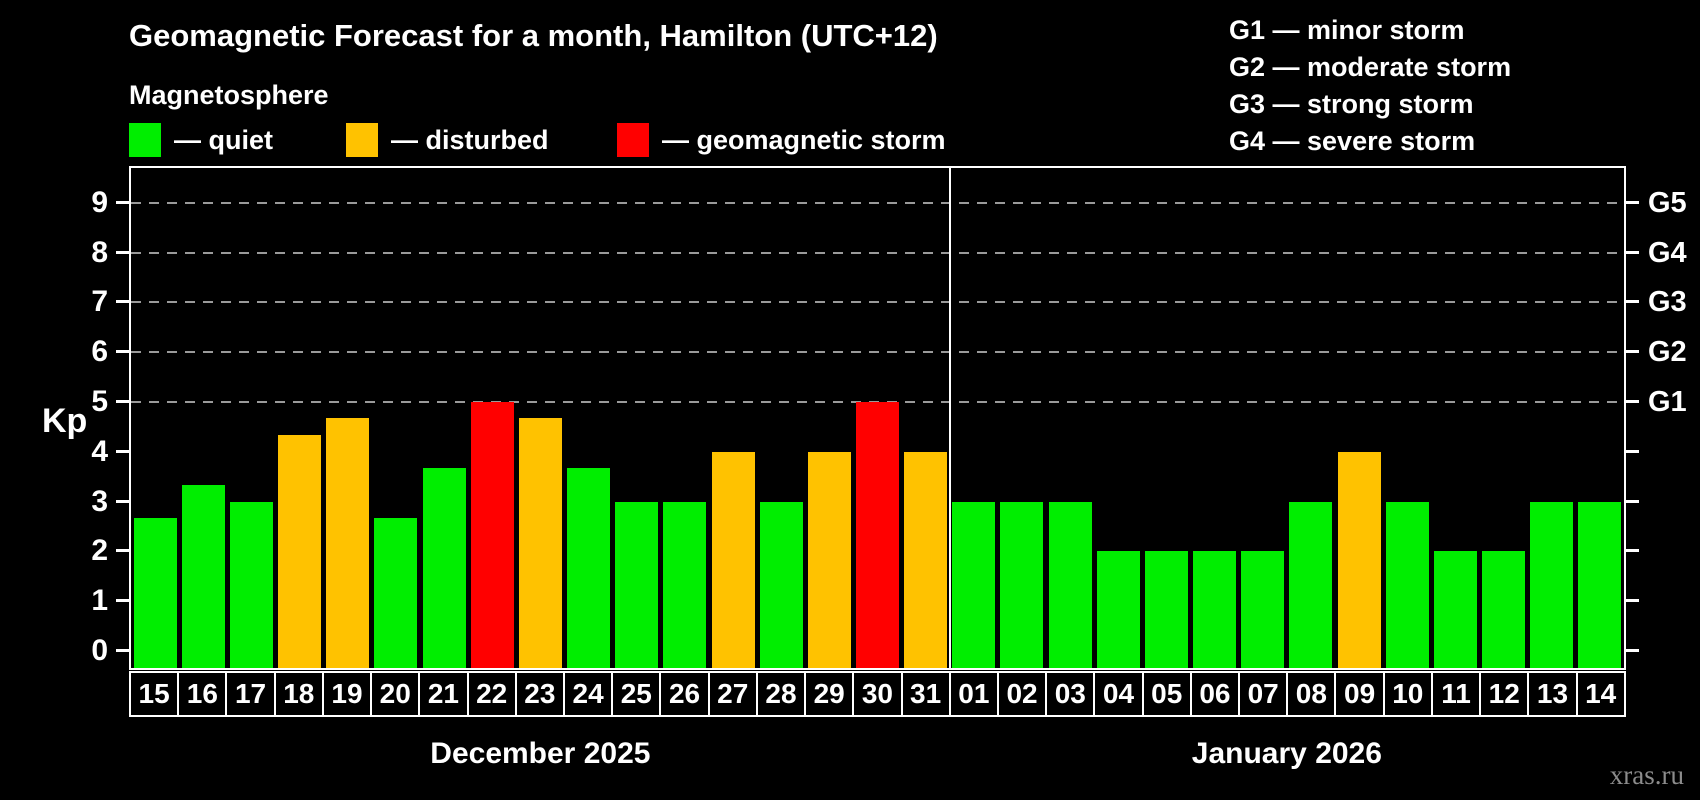  Describe the element at coordinates (154, 694) in the screenshot. I see `date-cell-15: 15` at that location.